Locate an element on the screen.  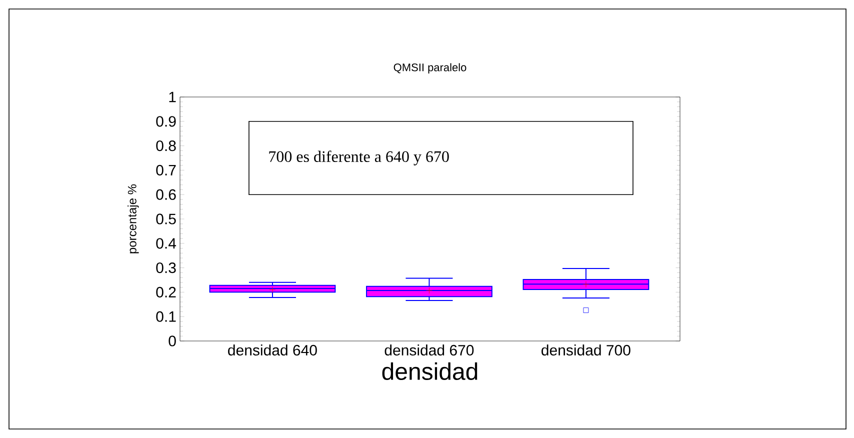
y-tick-label: 0 is located at coordinates (172, 341).